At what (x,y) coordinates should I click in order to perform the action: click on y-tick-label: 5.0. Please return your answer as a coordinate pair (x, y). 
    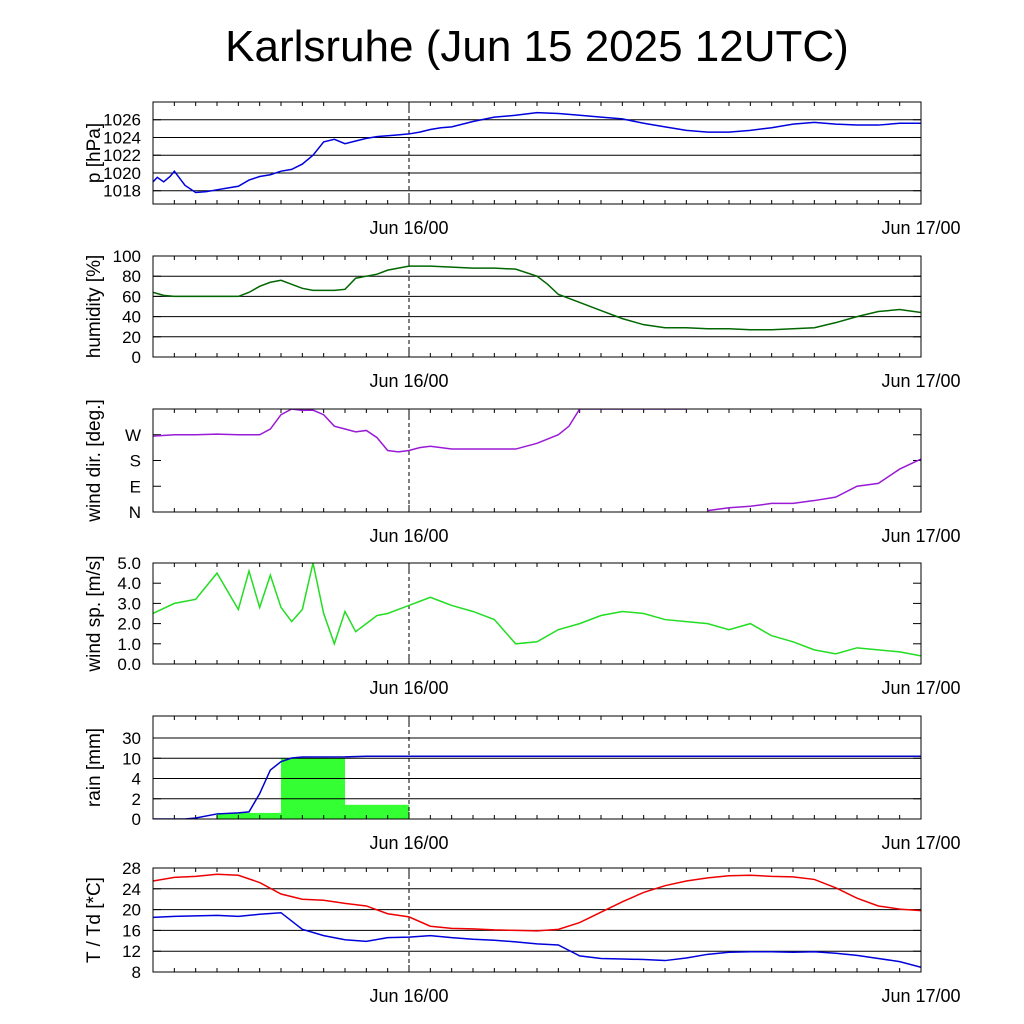
    Looking at the image, I should click on (129, 563).